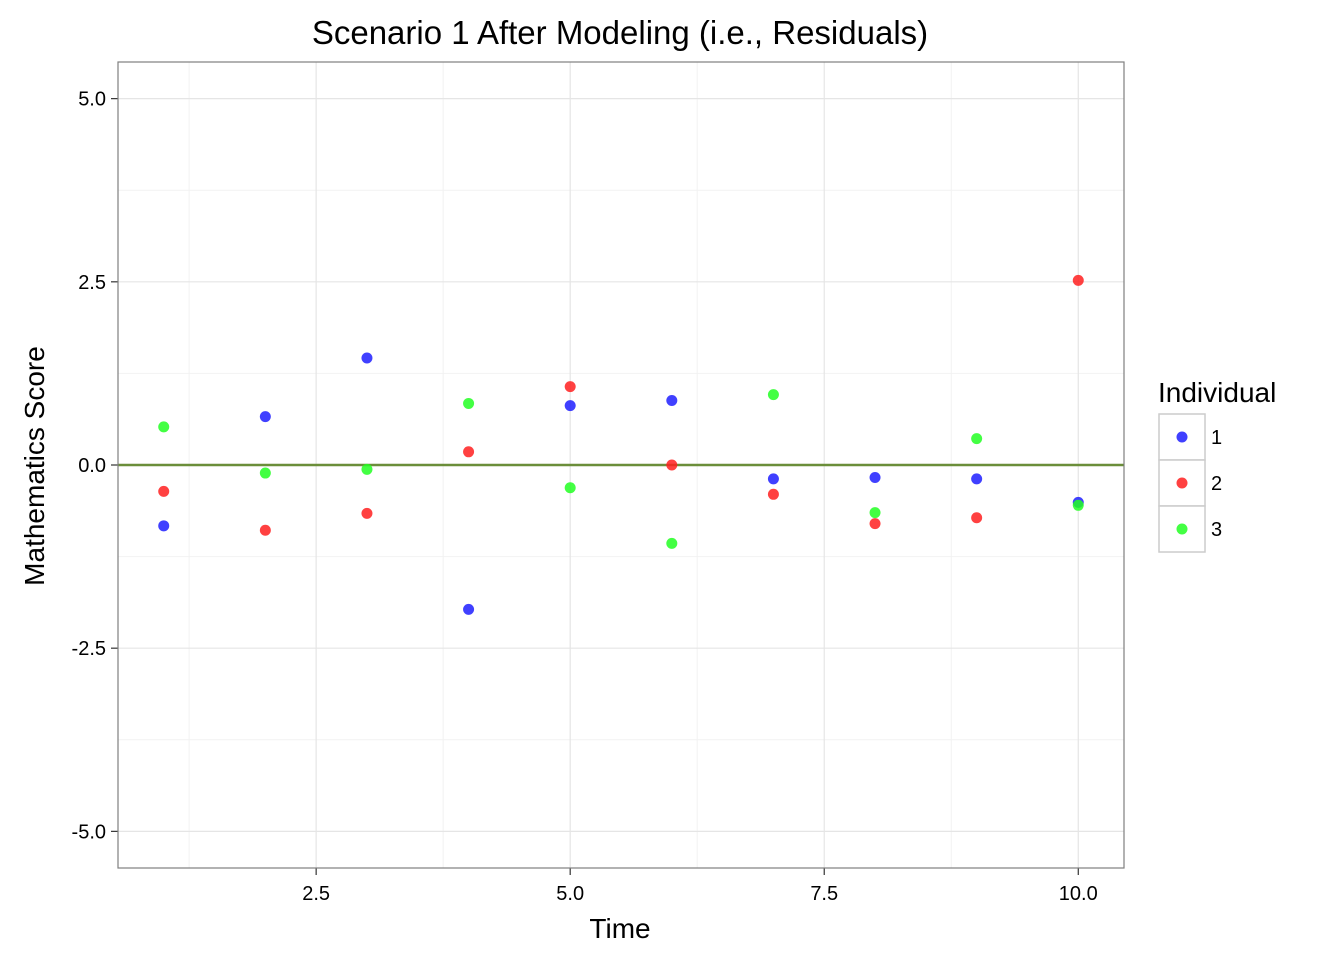 The width and height of the screenshot is (1344, 960). What do you see at coordinates (1217, 465) in the screenshot?
I see `legend: Individual 1 2 3` at bounding box center [1217, 465].